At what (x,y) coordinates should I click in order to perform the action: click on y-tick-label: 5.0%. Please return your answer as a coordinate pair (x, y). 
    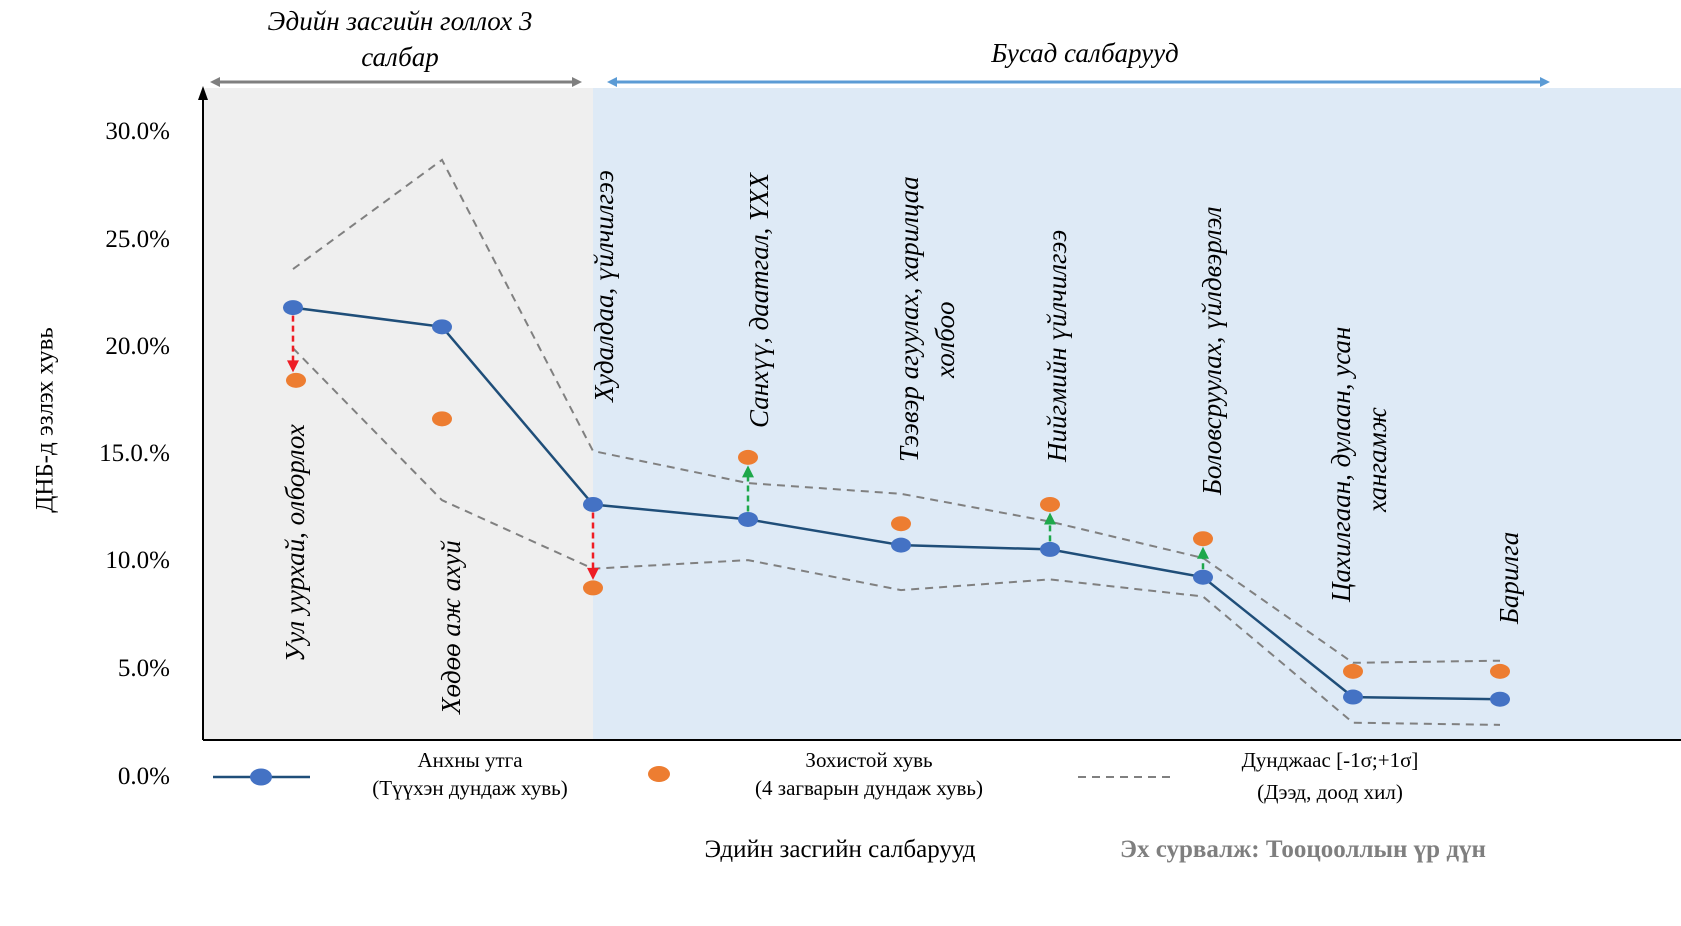
    Looking at the image, I should click on (144, 668).